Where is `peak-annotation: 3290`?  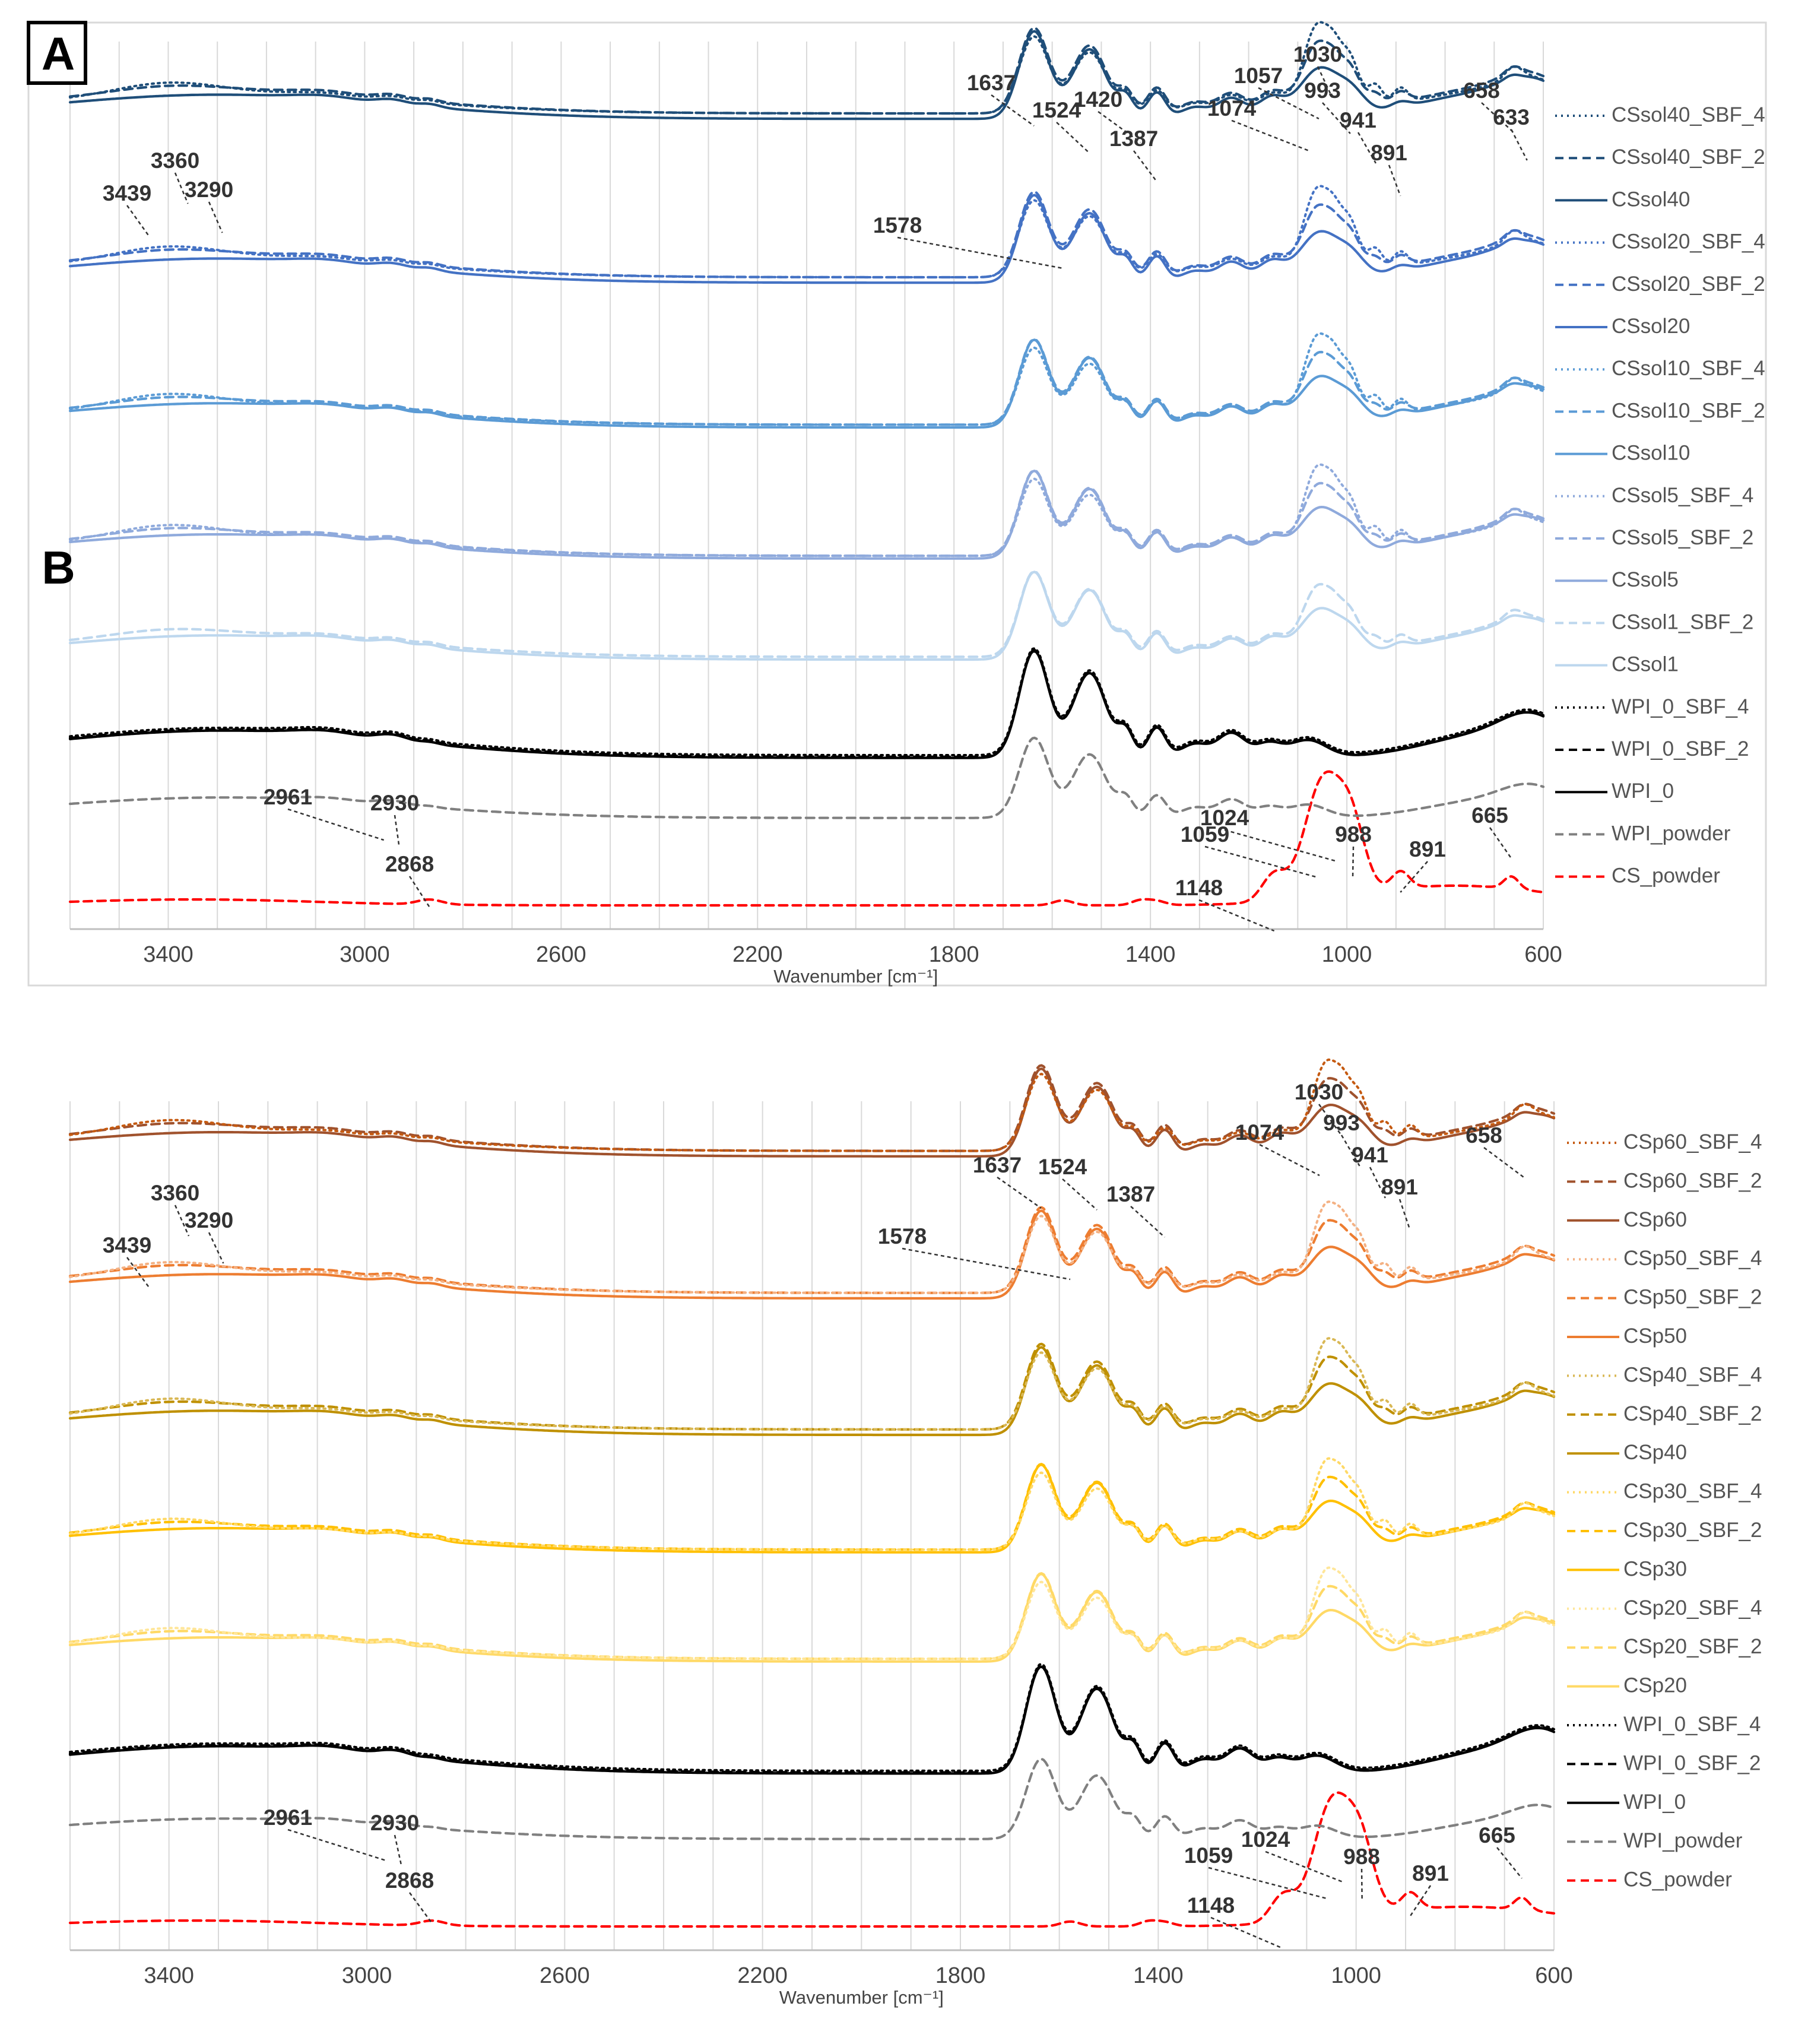
peak-annotation: 3290 is located at coordinates (209, 205).